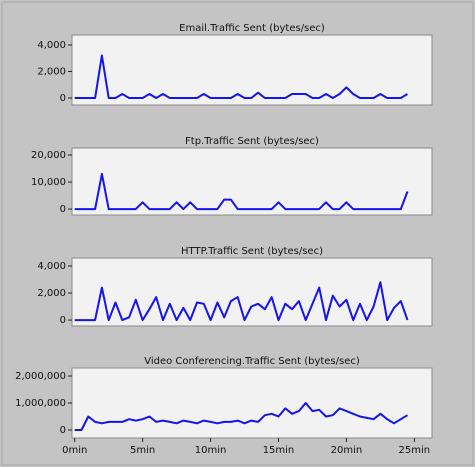 The height and width of the screenshot is (467, 475). What do you see at coordinates (415, 450) in the screenshot?
I see `x-tick-label: 25min` at bounding box center [415, 450].